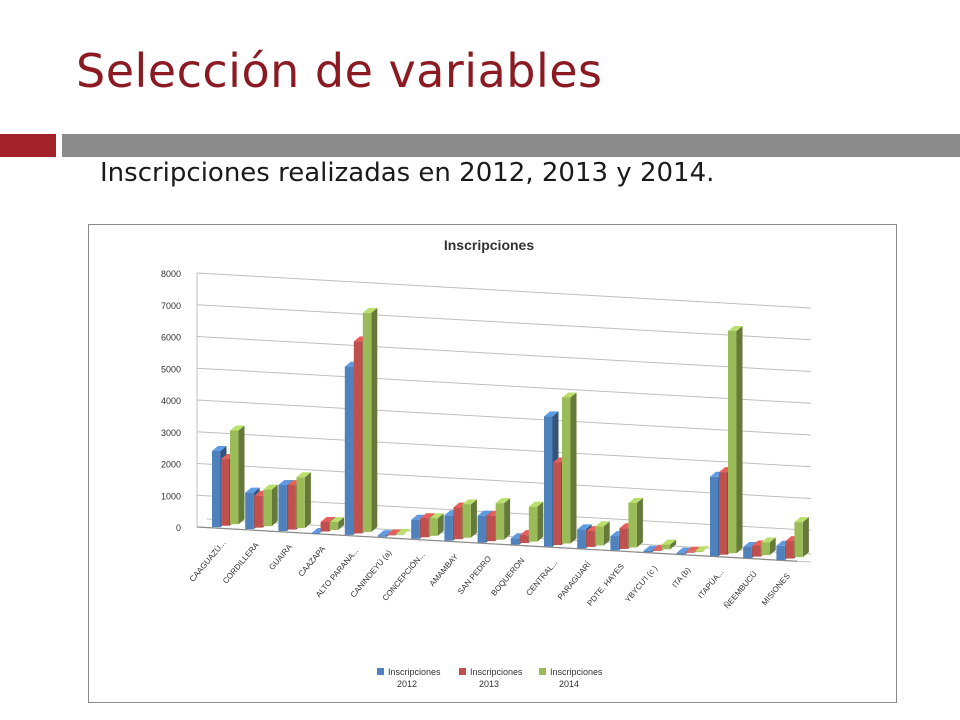  Describe the element at coordinates (776, 590) in the screenshot. I see `x-tick-label: MISIONES` at that location.